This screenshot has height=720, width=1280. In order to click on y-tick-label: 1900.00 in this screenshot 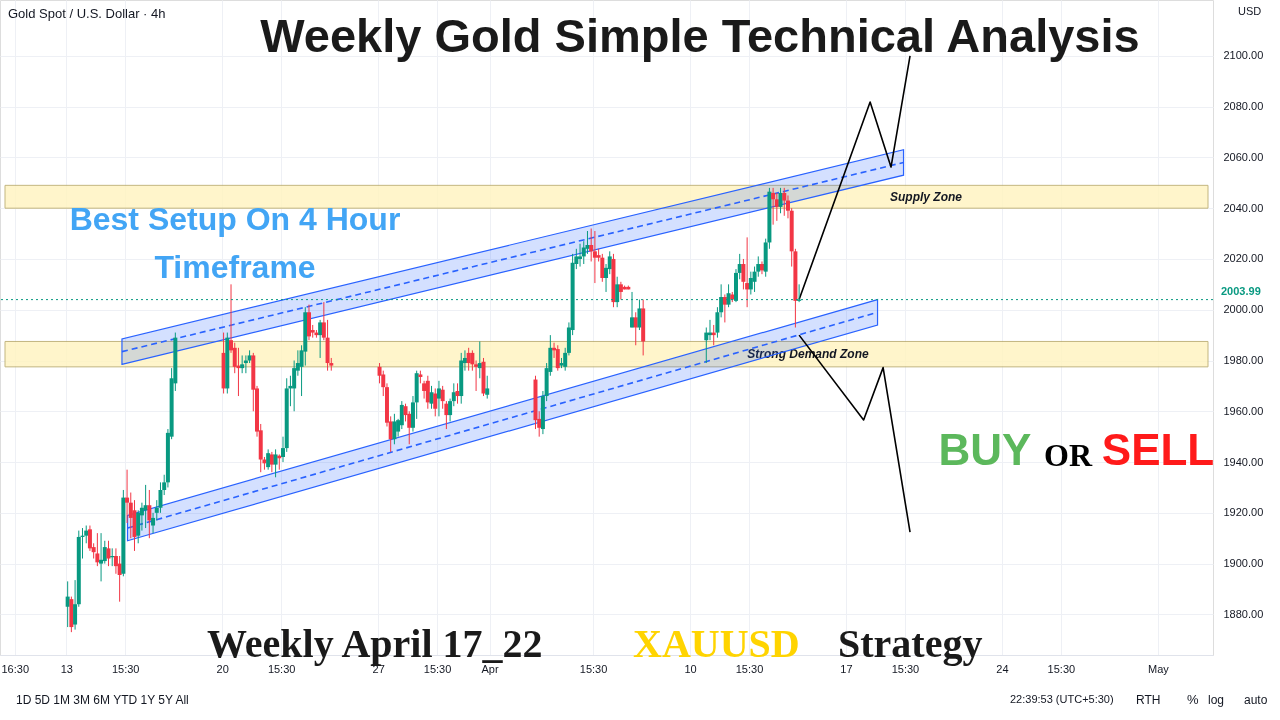, I will do `click(1243, 563)`.